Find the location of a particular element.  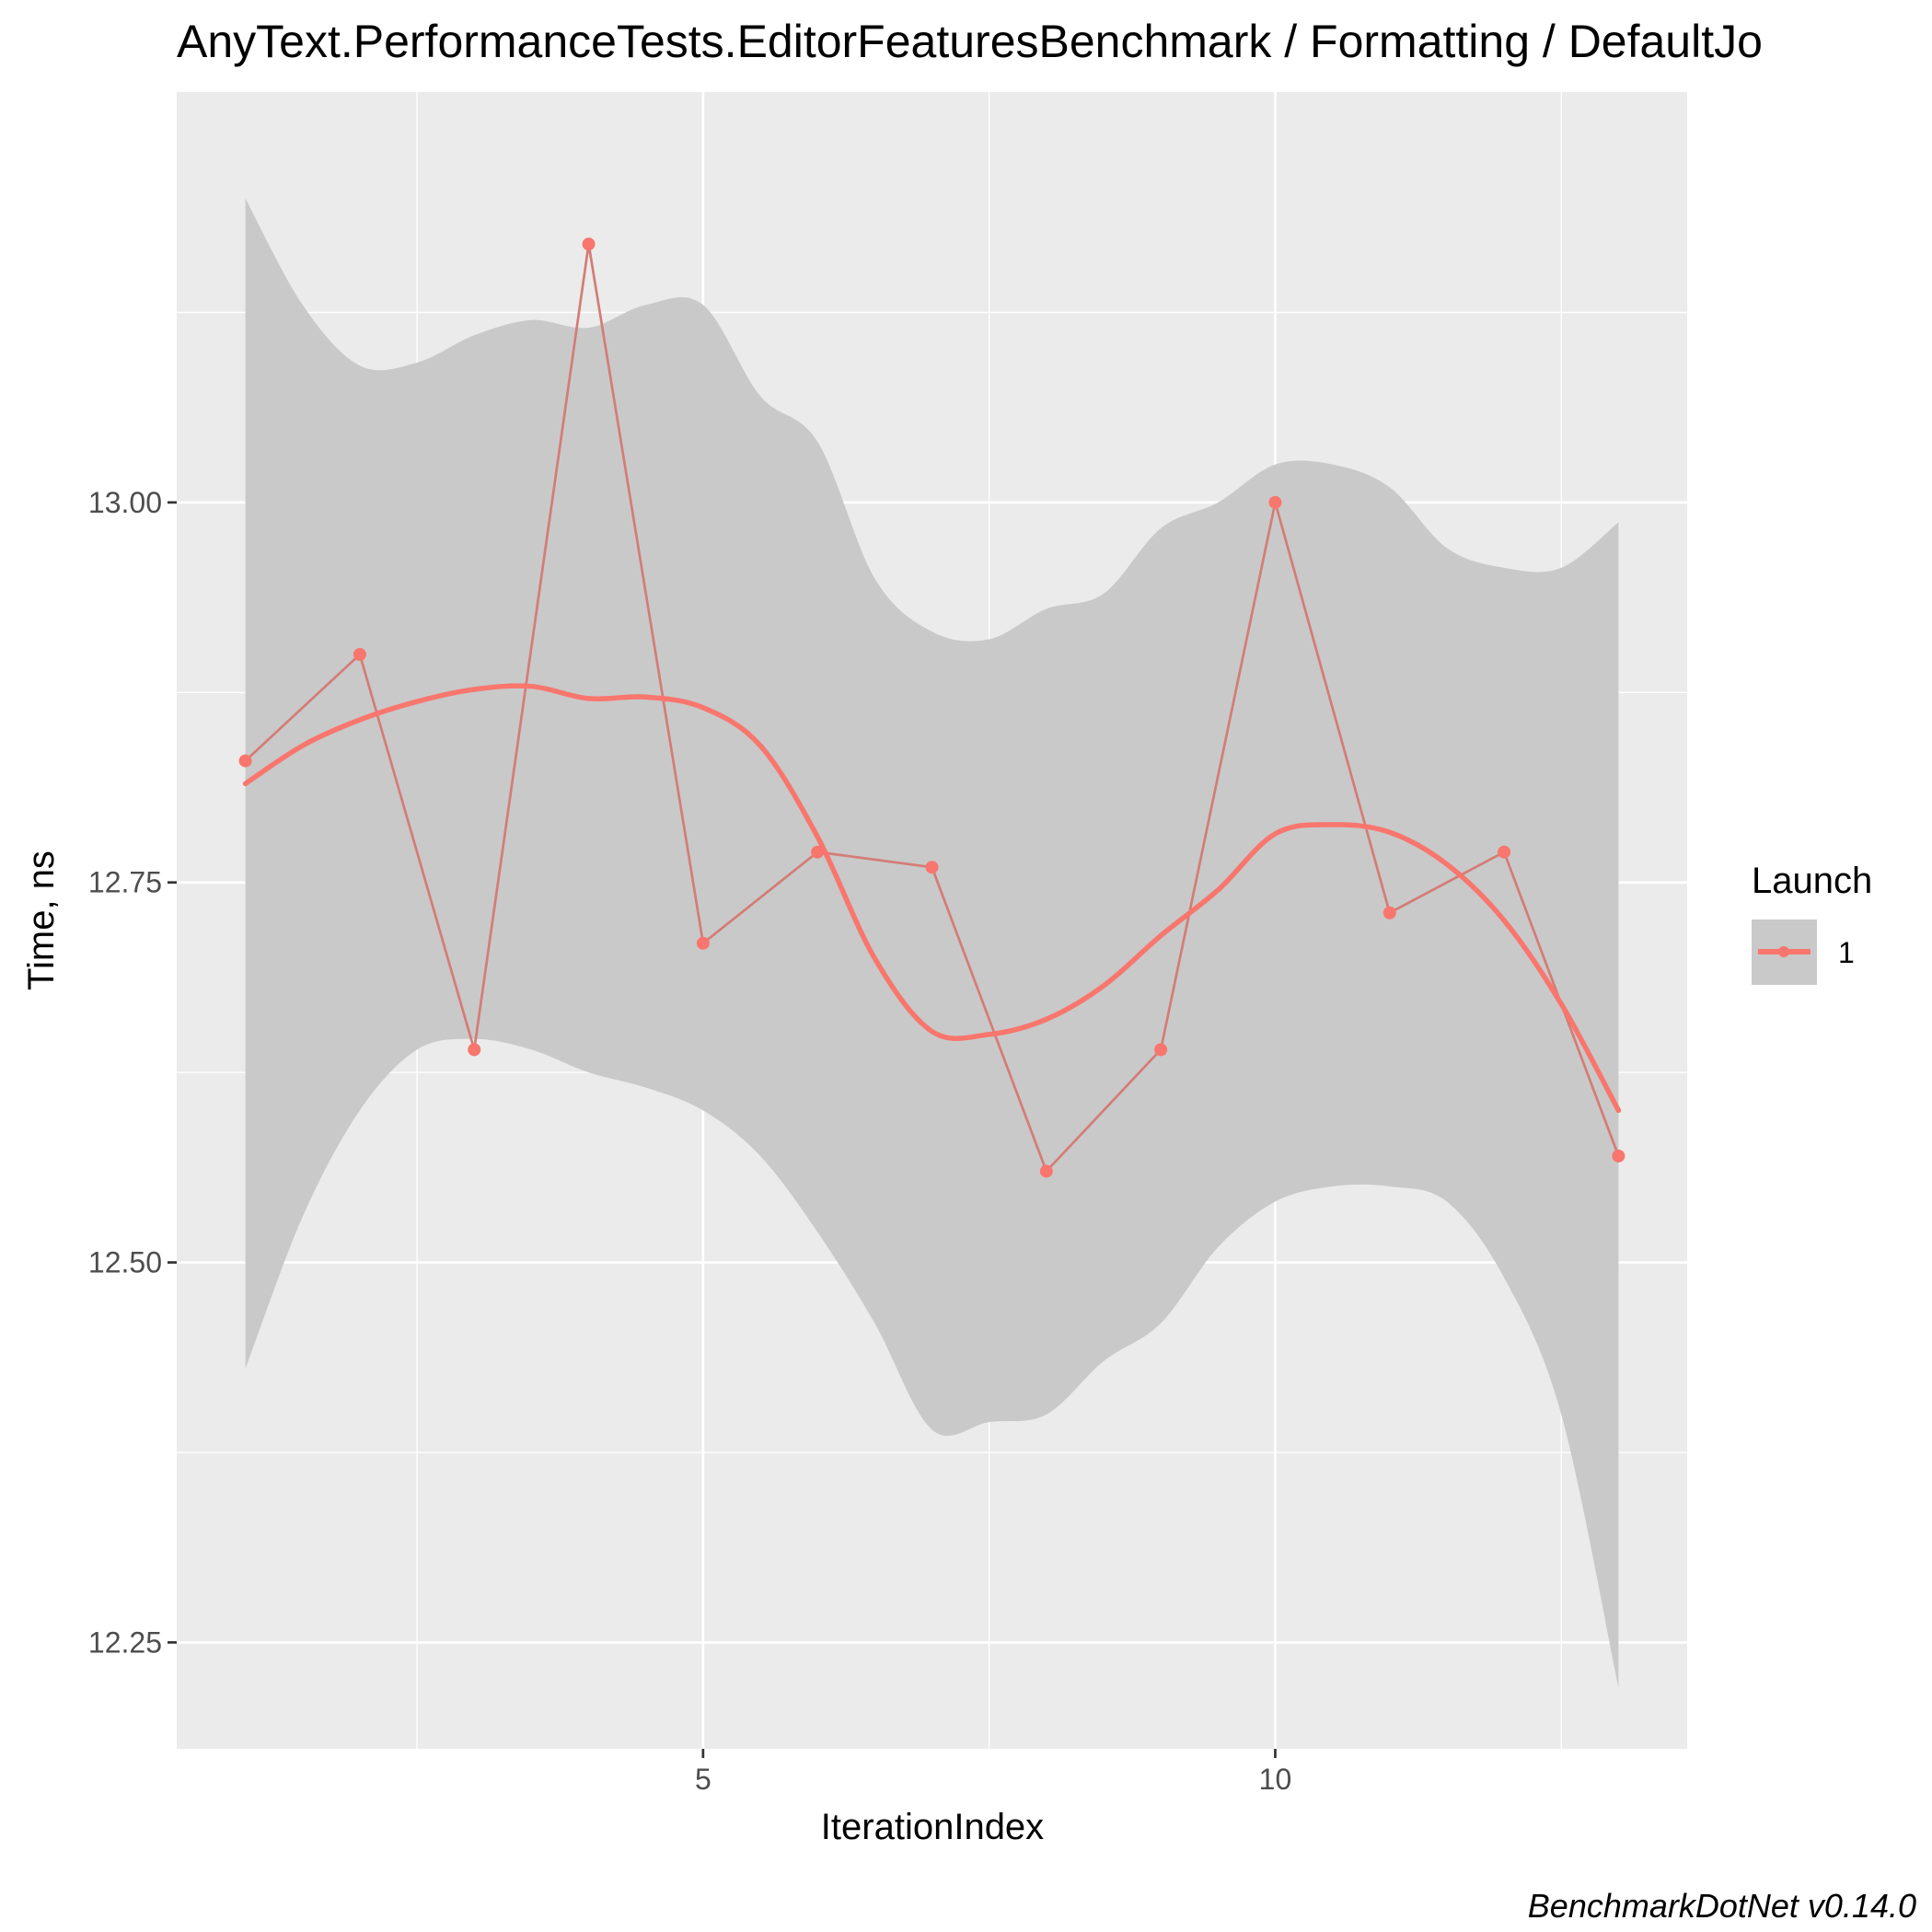

y-tick-label-2: 12.75 is located at coordinates (125, 883).